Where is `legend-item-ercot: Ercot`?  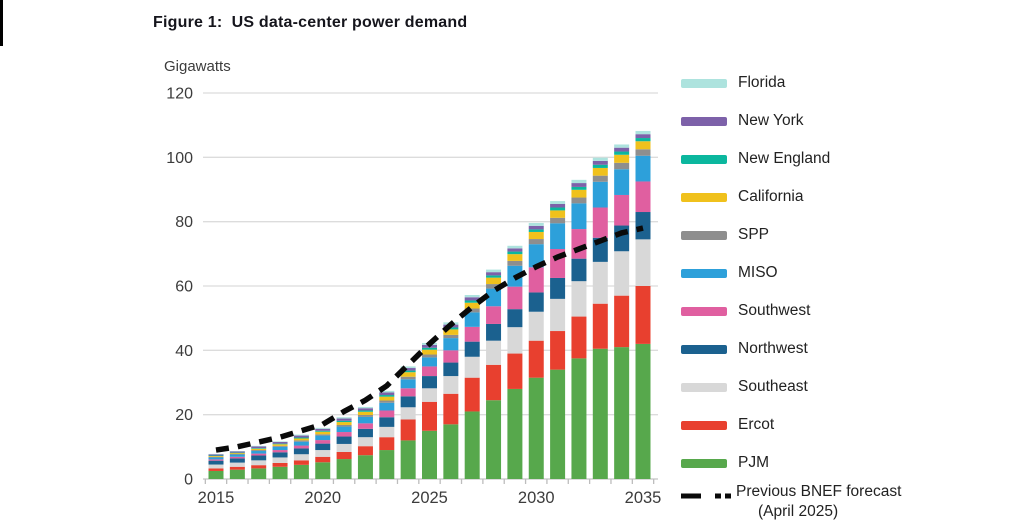 legend-item-ercot: Ercot is located at coordinates (846, 425).